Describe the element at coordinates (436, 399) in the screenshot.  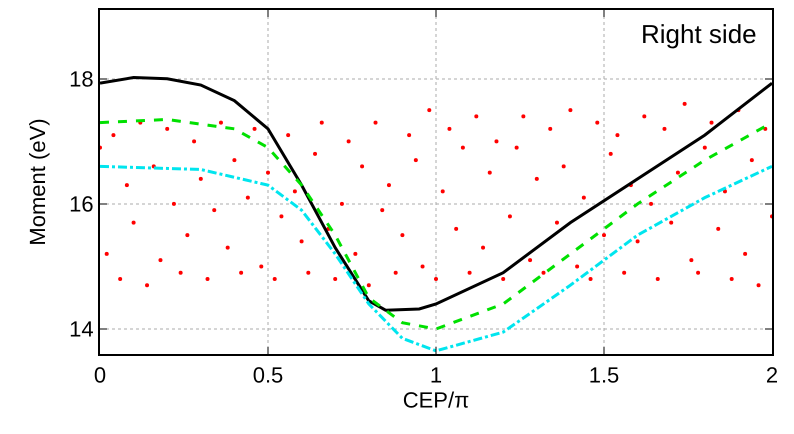
I see `x-axis-title: CEP/π` at that location.